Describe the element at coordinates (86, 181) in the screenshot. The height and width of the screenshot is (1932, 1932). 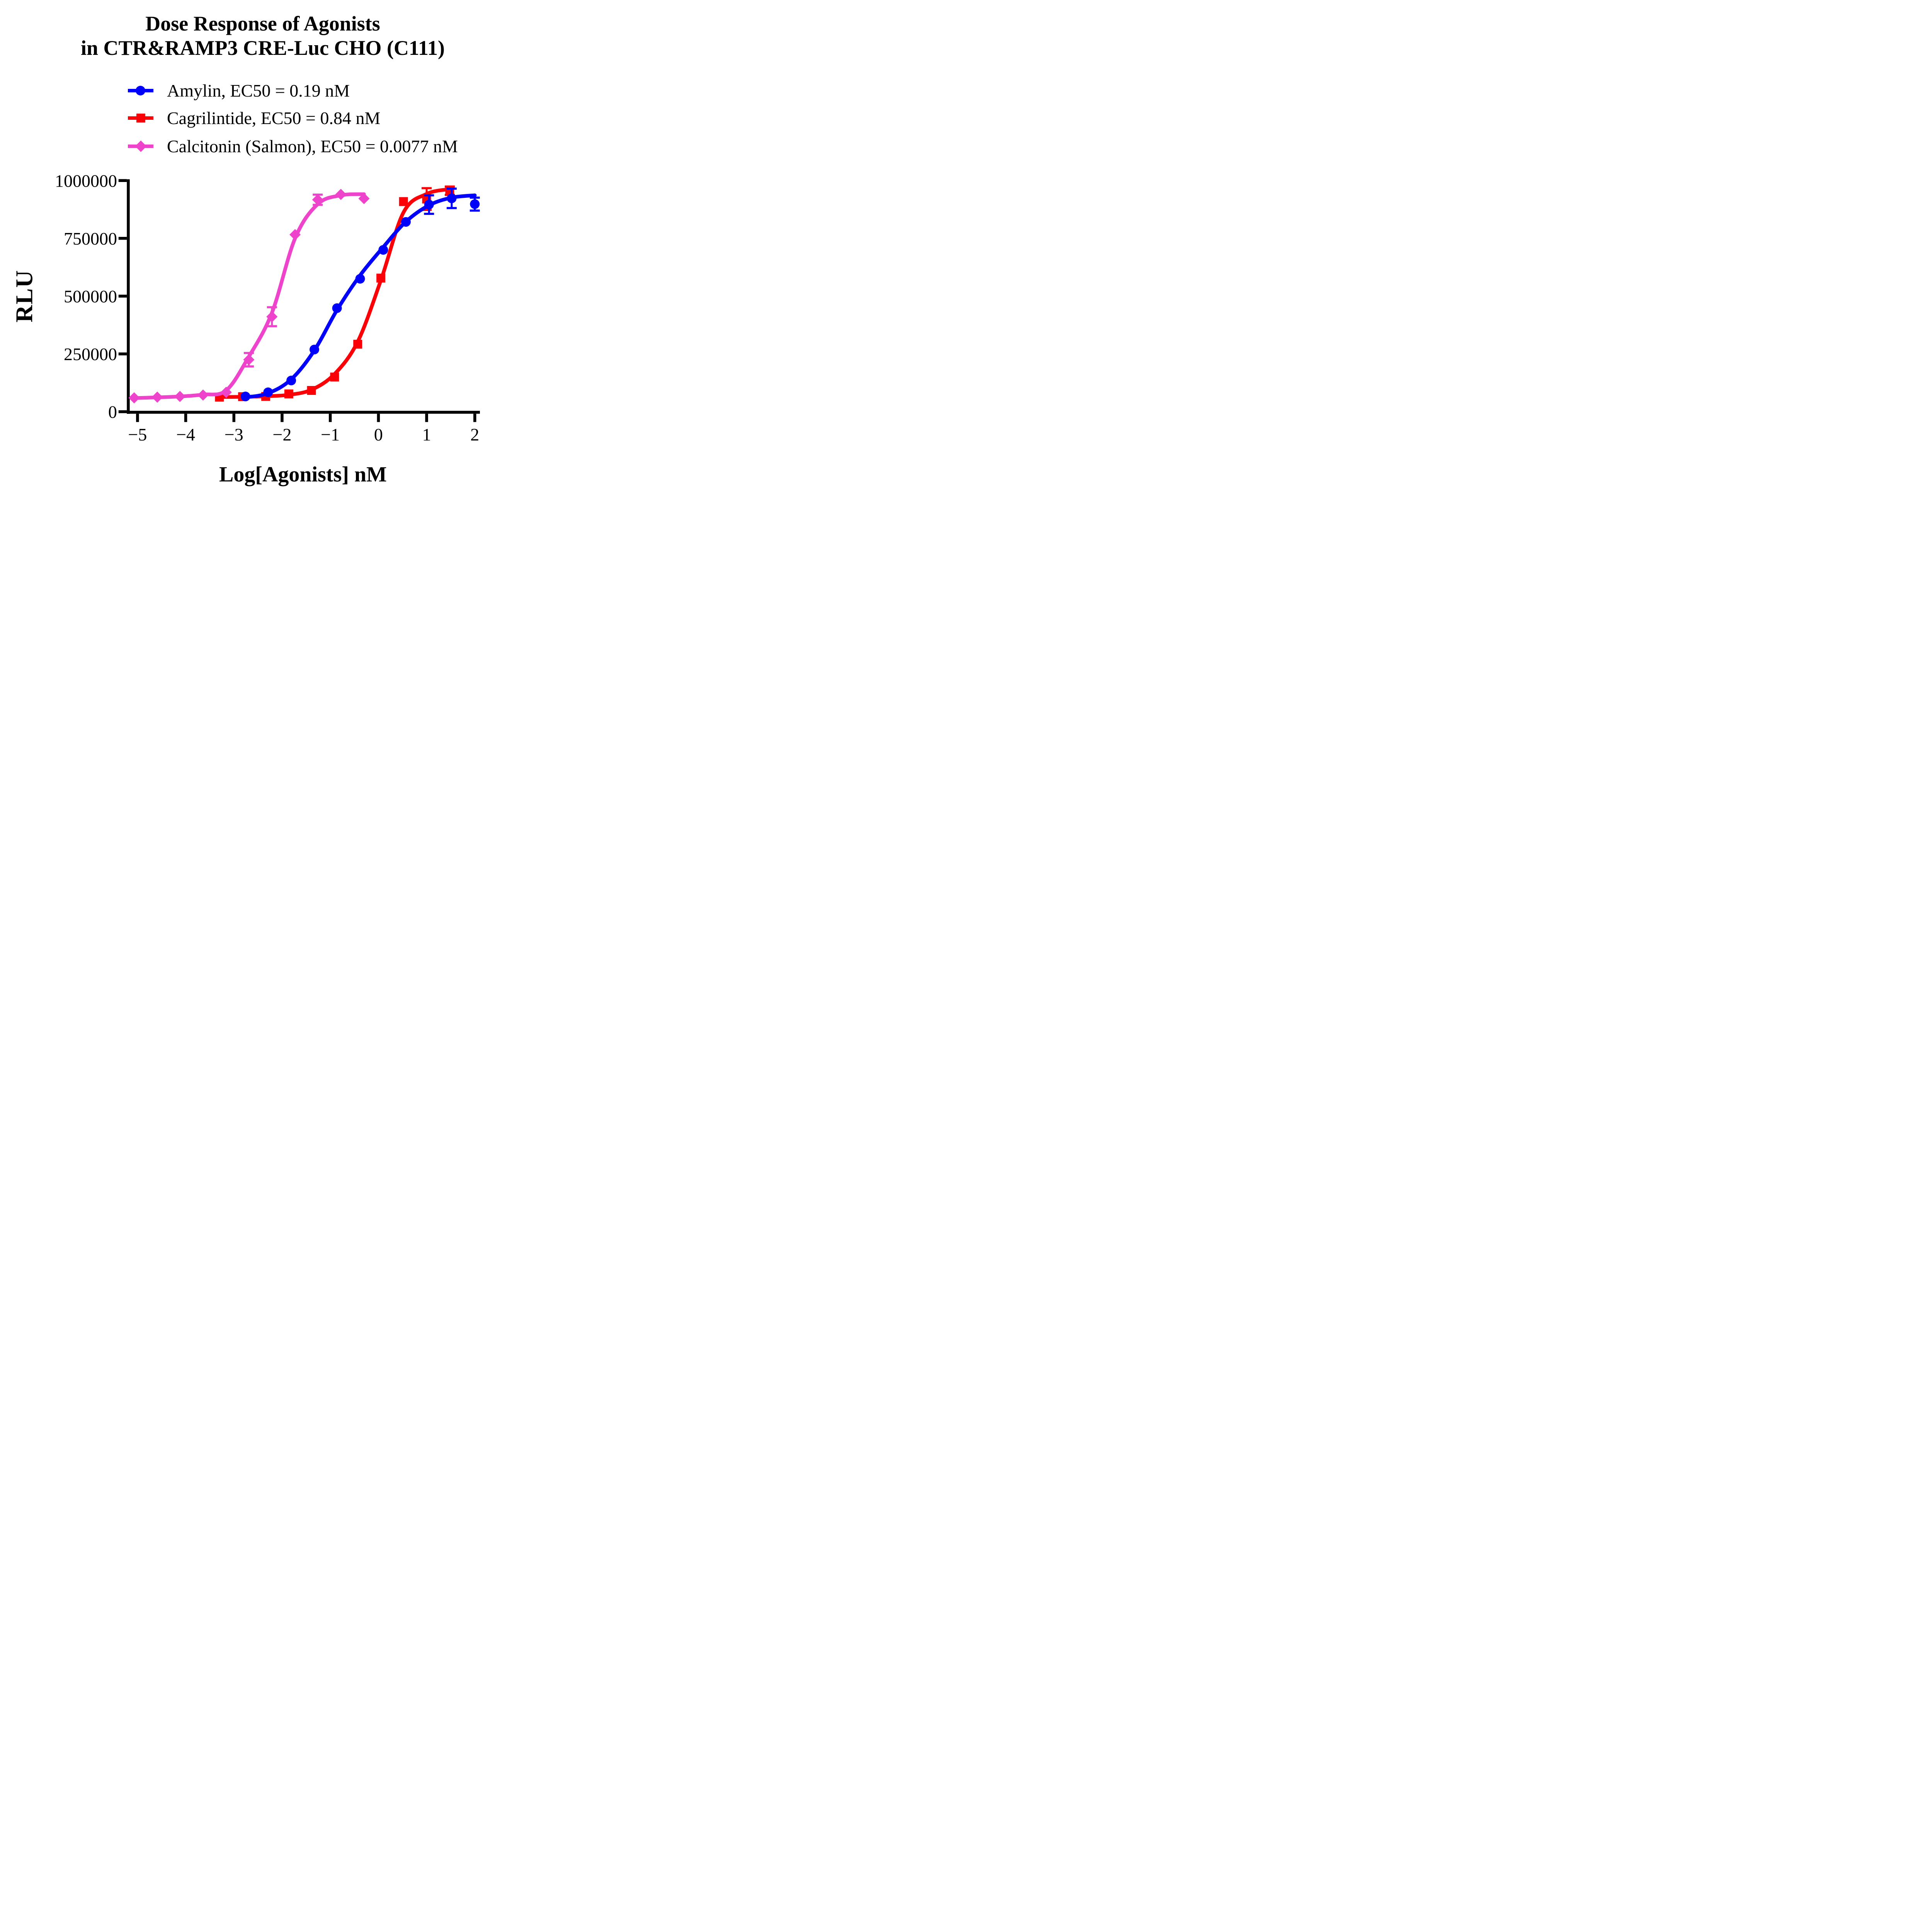
I see `y-tick-label: 1000000` at that location.